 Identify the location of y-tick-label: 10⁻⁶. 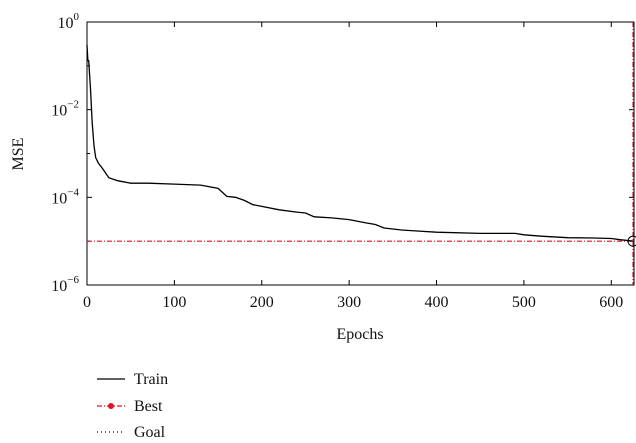
(65, 284).